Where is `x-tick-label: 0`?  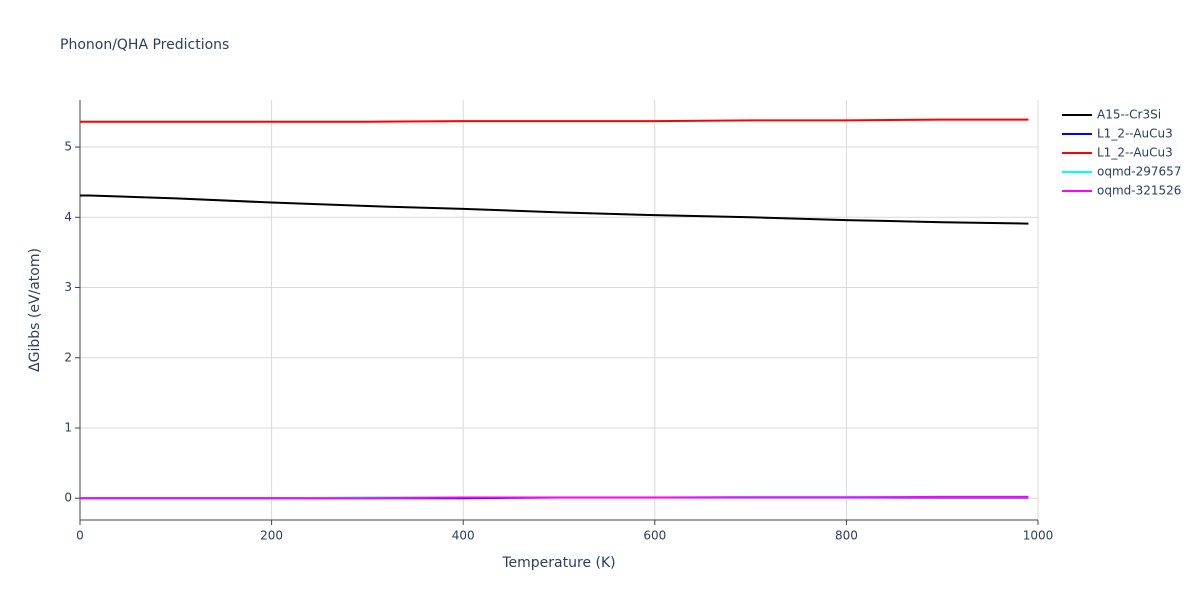 x-tick-label: 0 is located at coordinates (80, 536).